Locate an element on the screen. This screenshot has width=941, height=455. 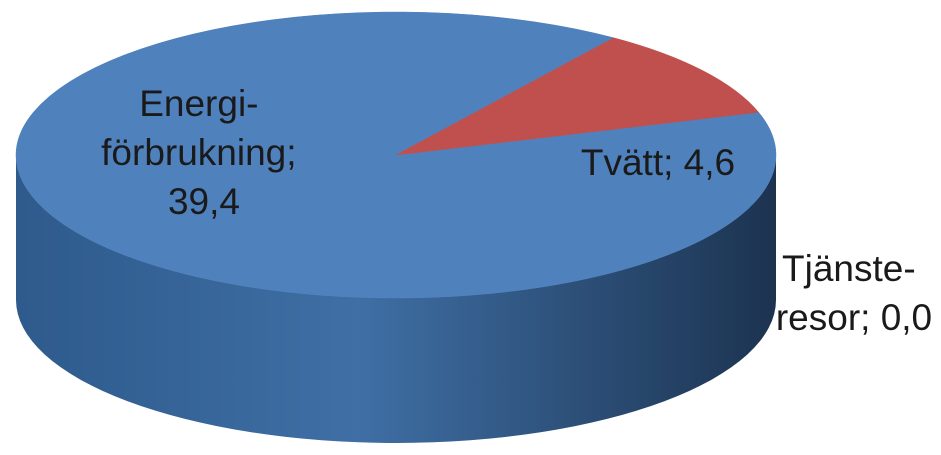
slice-label-tvatt: Tvätt; 4,6 is located at coordinates (658, 162).